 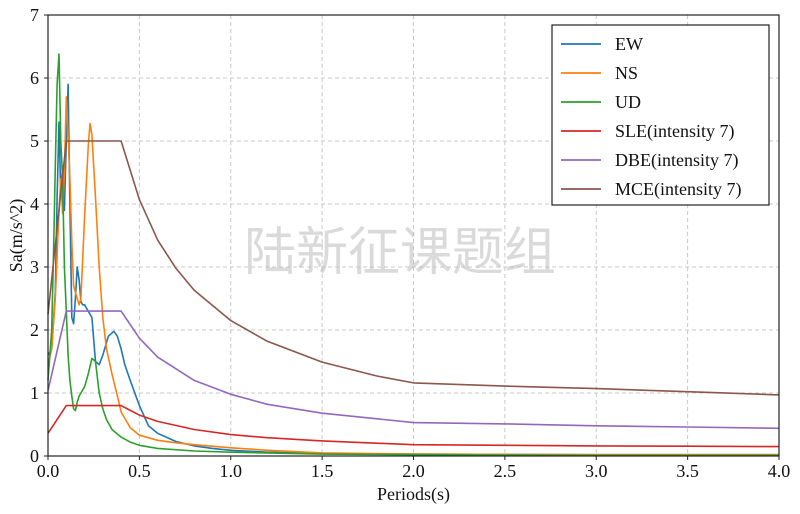 I want to click on y-tick-label: 1, so click(x=34, y=393).